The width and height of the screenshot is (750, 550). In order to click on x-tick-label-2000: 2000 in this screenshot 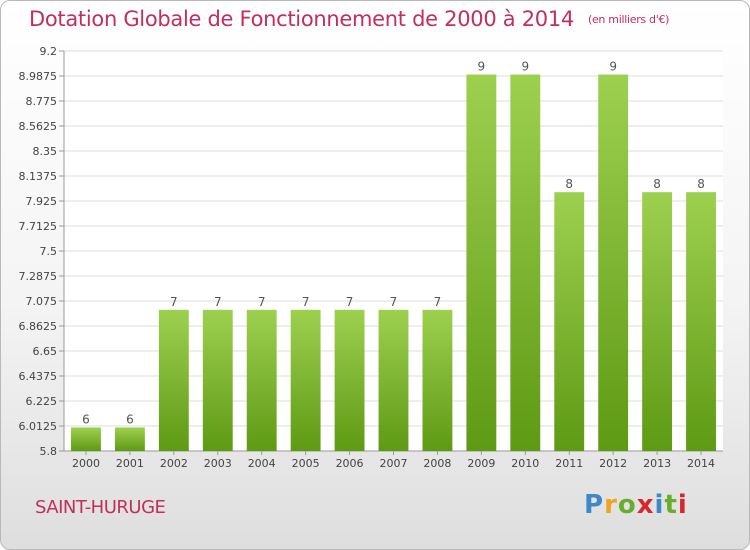, I will do `click(86, 463)`.